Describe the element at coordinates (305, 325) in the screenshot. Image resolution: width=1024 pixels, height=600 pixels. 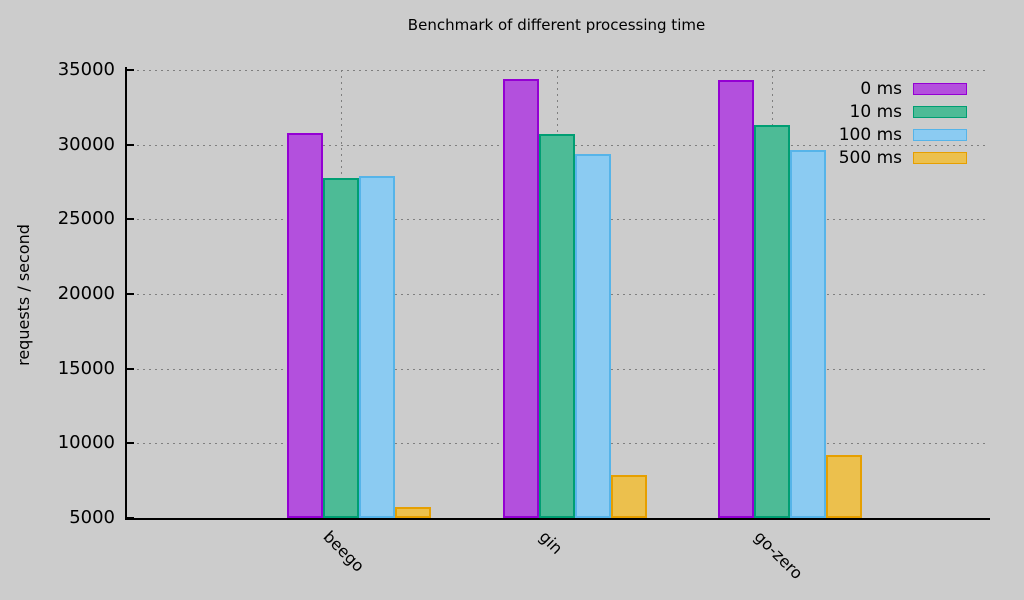
I see `bar-0ms-beego` at that location.